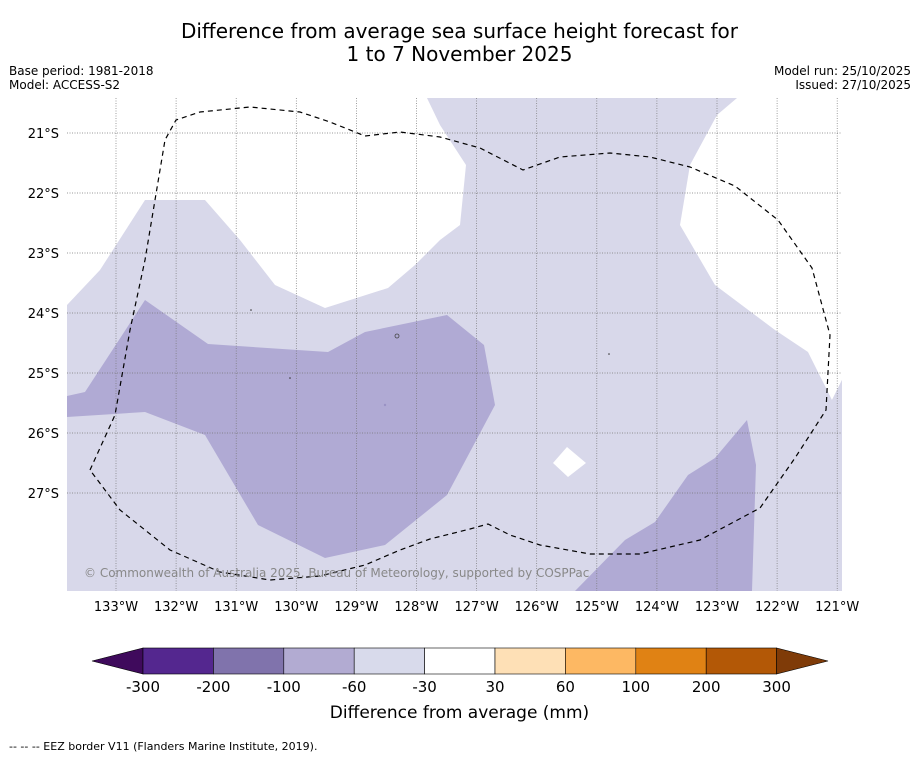  I want to click on colorbar-tick-label: -300, so click(143, 687).